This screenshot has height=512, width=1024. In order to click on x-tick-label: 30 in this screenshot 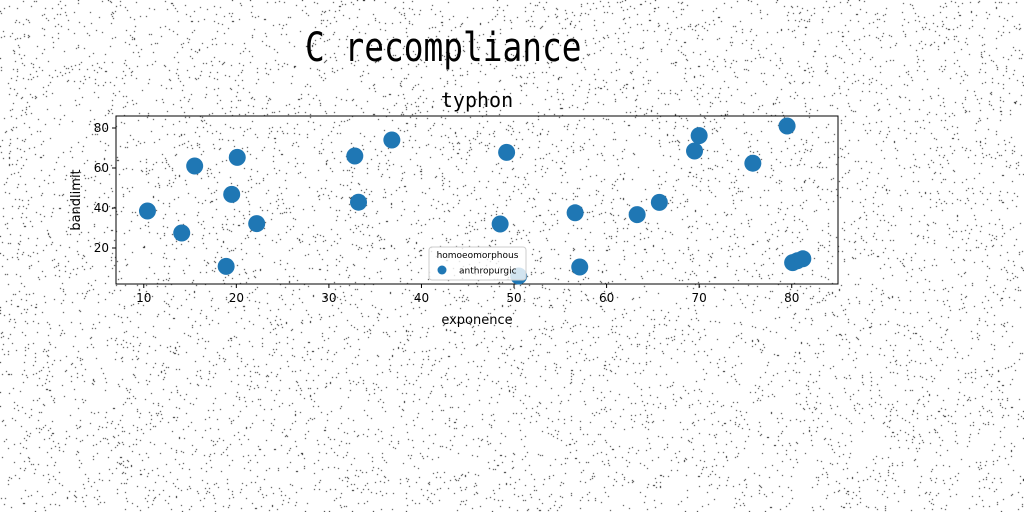, I will do `click(328, 298)`.